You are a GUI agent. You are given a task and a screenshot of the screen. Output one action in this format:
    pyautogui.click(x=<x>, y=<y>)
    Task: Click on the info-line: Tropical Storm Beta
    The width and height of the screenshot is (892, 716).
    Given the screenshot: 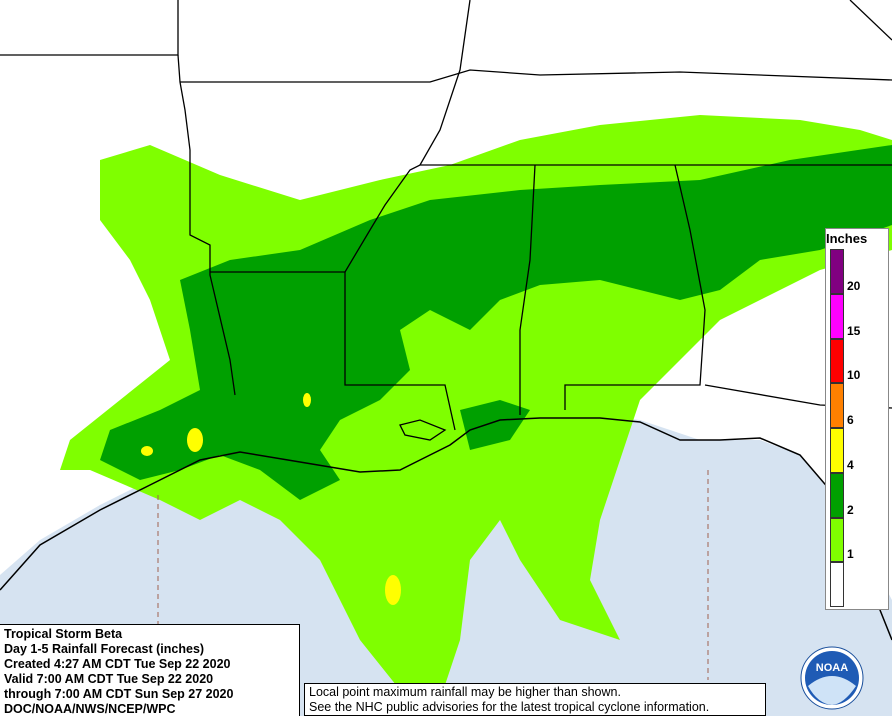 What is the action you would take?
    pyautogui.click(x=63, y=634)
    